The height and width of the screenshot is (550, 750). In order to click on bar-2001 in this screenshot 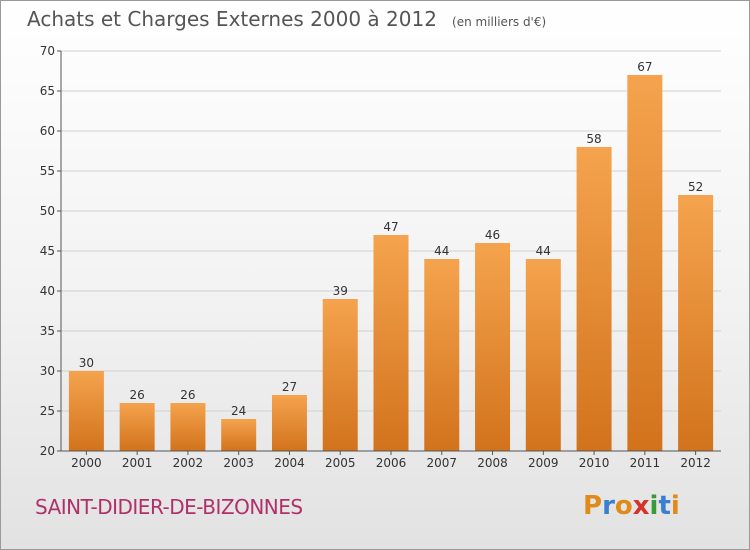, I will do `click(137, 427)`.